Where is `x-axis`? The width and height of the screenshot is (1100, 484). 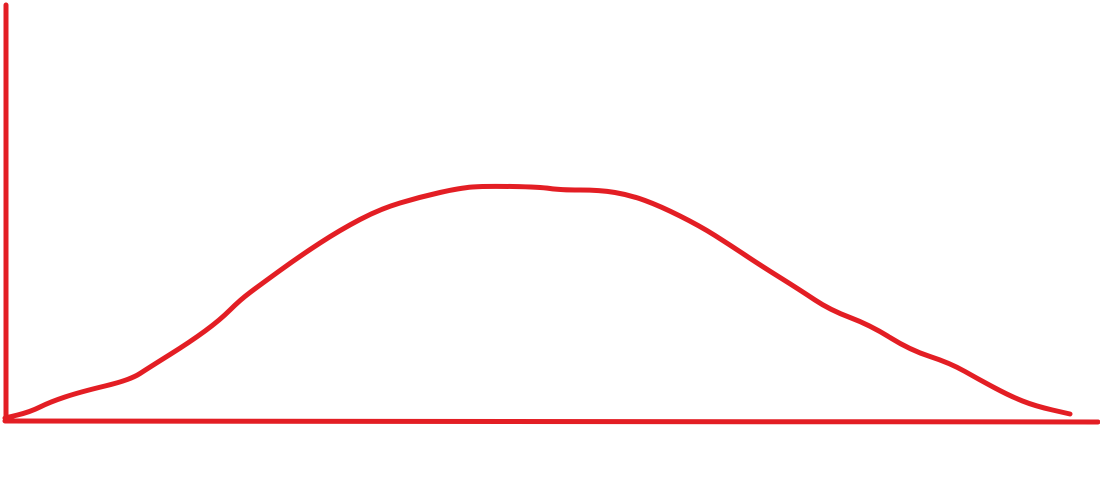
x-axis is located at coordinates (551, 421).